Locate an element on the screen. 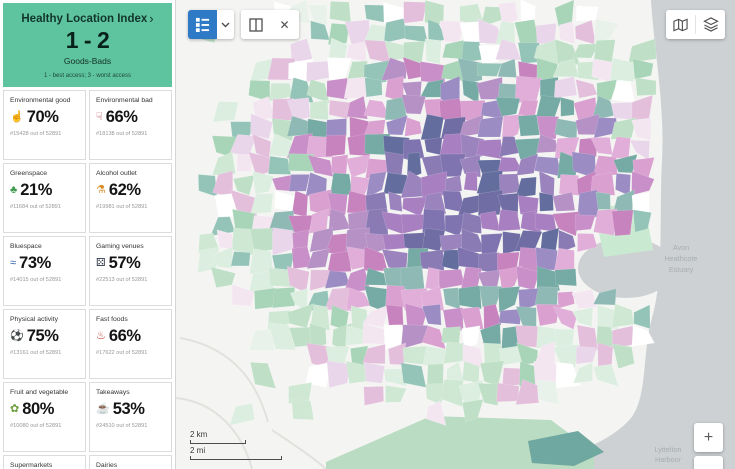 The width and height of the screenshot is (735, 469). zoom-in-button: + is located at coordinates (708, 437).